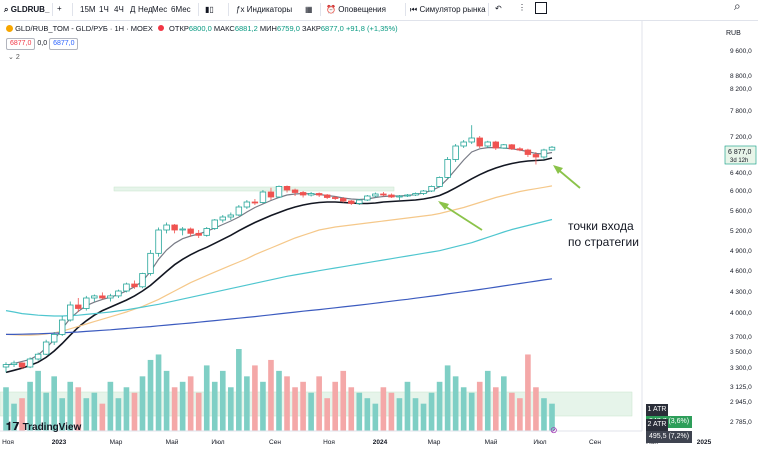  What do you see at coordinates (133, 9) in the screenshot?
I see `interval-day: Д` at bounding box center [133, 9].